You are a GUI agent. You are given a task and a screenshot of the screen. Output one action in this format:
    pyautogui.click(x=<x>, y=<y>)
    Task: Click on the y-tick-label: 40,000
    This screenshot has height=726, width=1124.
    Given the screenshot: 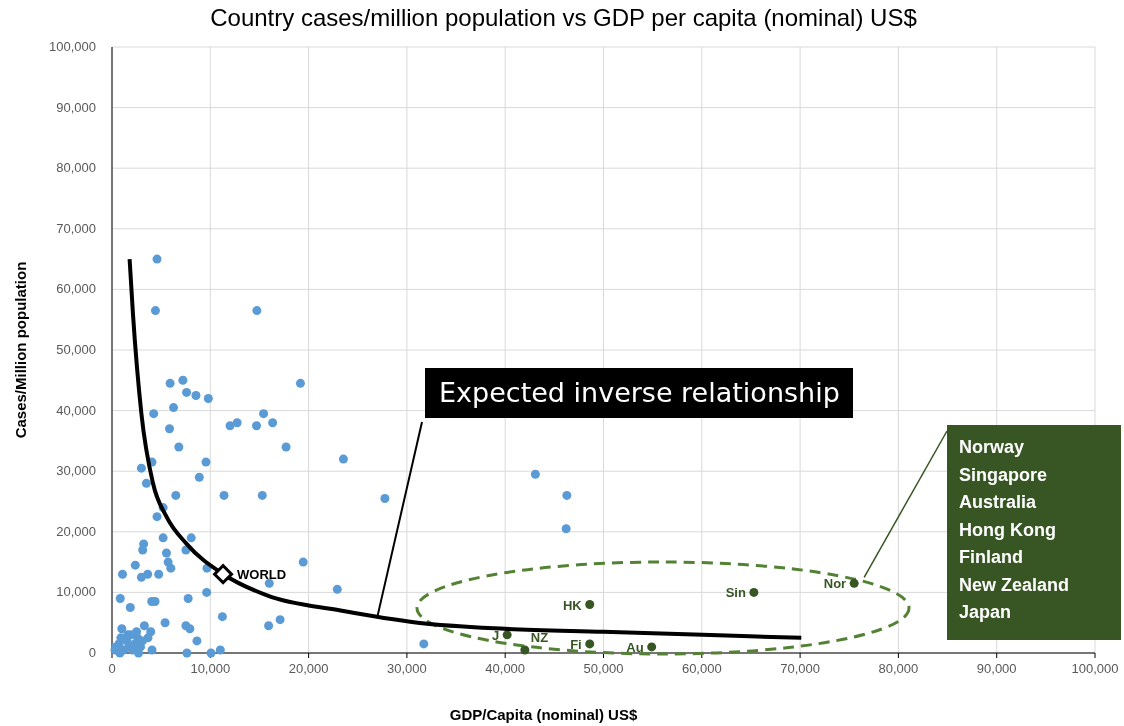 What is the action you would take?
    pyautogui.click(x=76, y=410)
    